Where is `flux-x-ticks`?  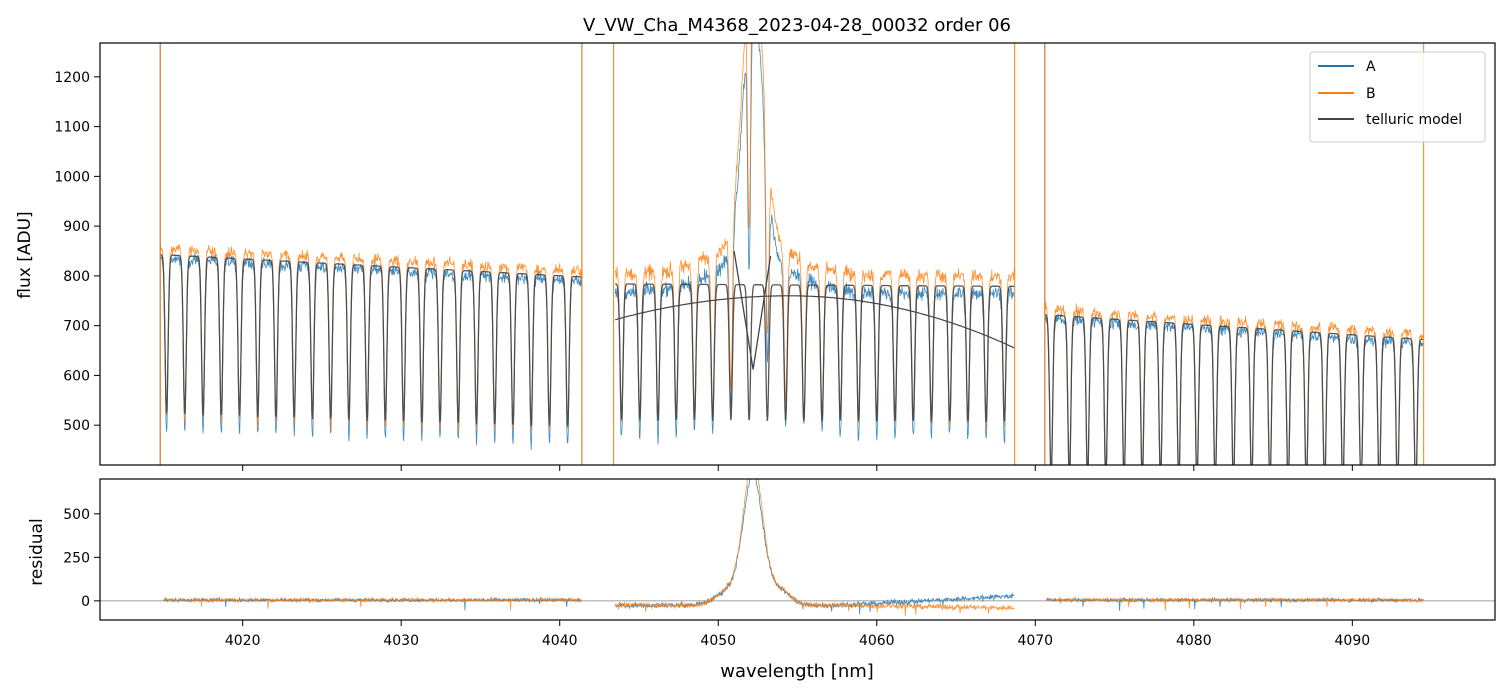
flux-x-ticks is located at coordinates (797, 468).